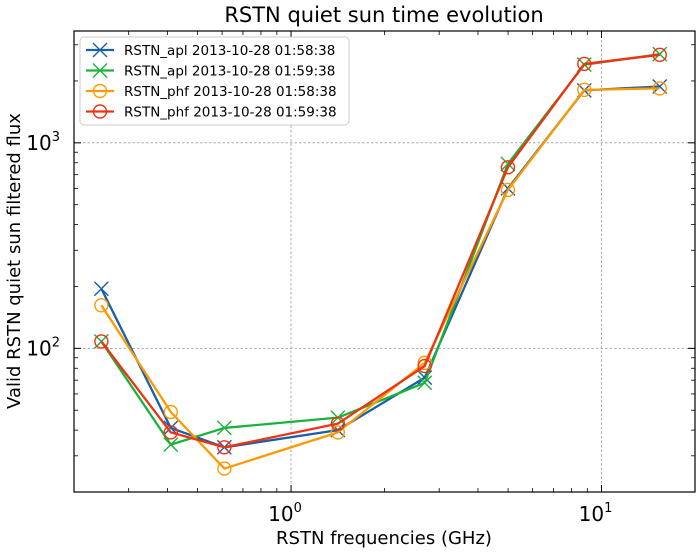  Describe the element at coordinates (596, 513) in the screenshot. I see `x-tick-label: 101` at that location.